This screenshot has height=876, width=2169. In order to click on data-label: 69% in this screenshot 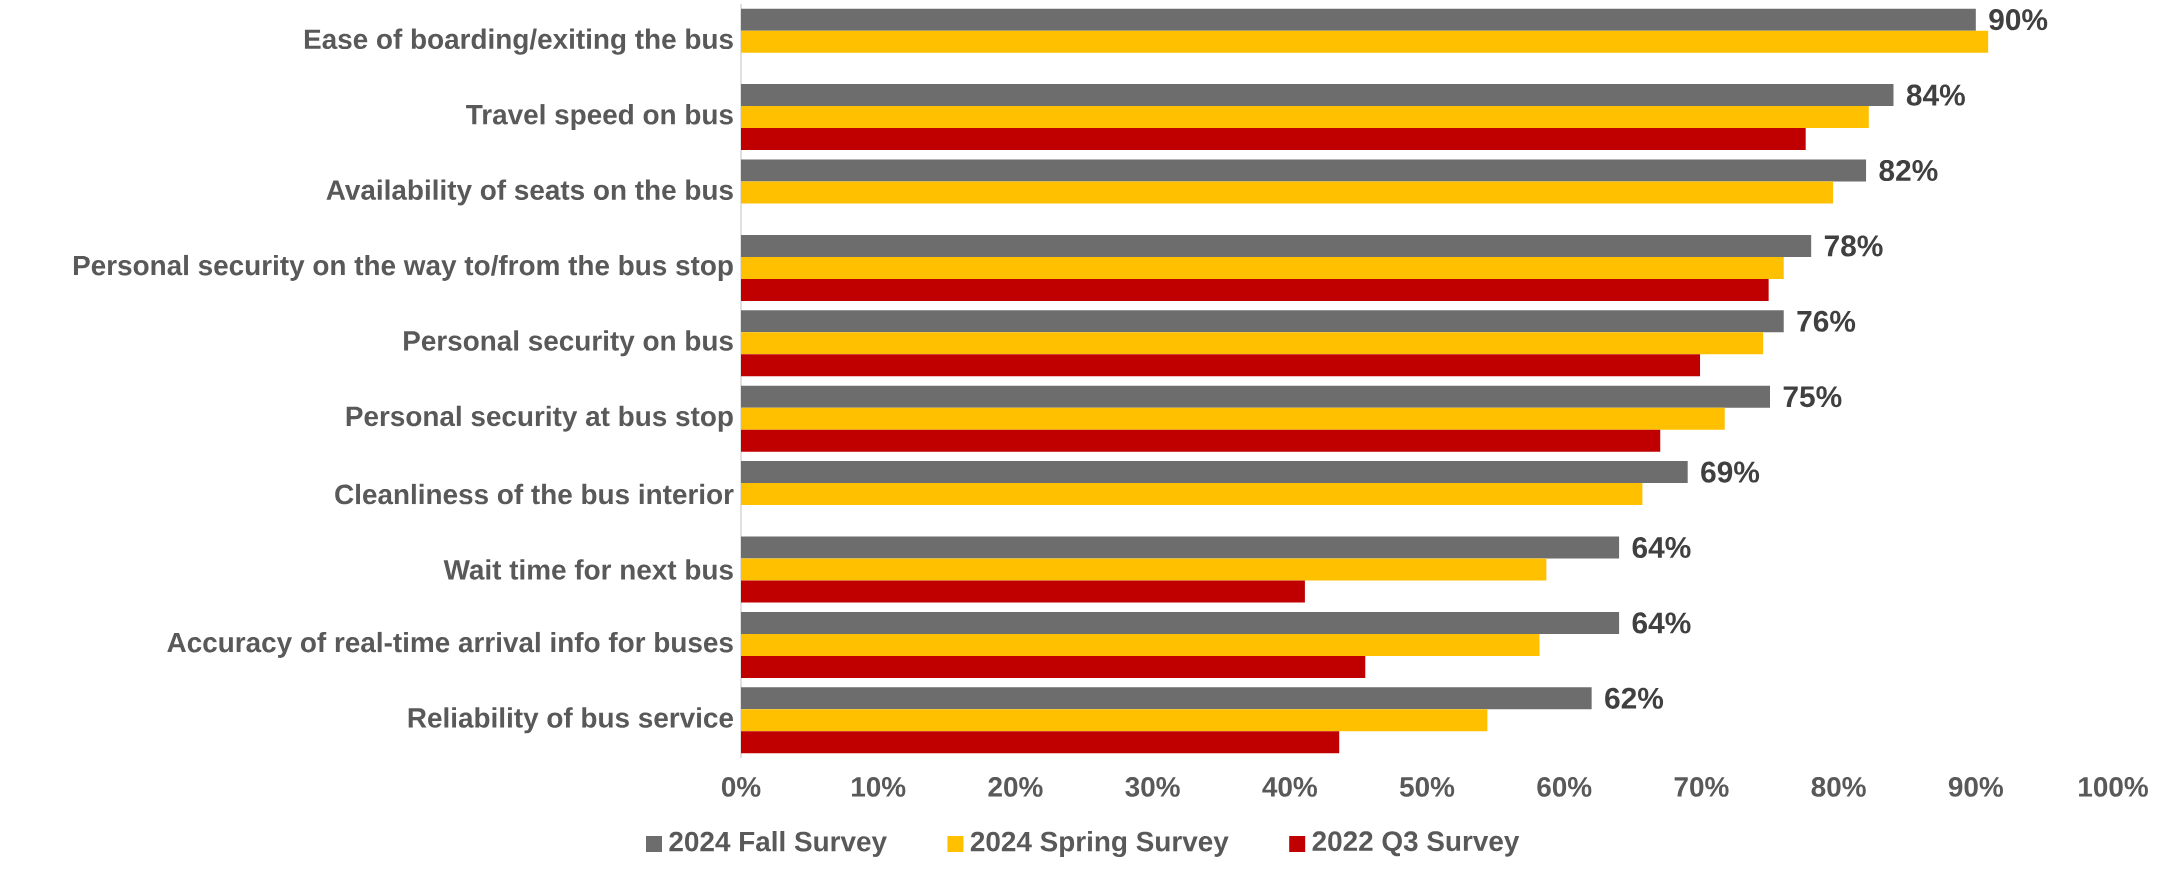, I will do `click(1730, 472)`.